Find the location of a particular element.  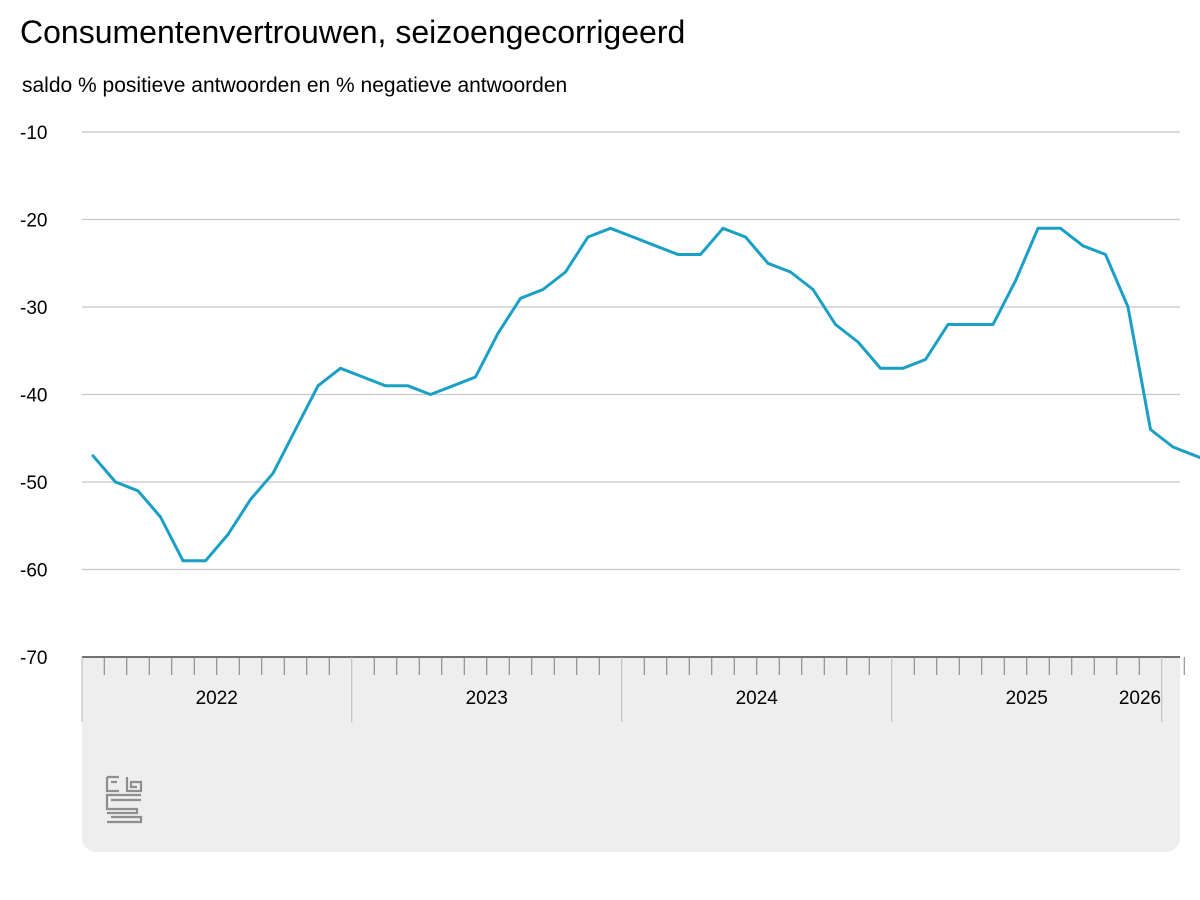

y-tick-label: -70 is located at coordinates (33, 658).